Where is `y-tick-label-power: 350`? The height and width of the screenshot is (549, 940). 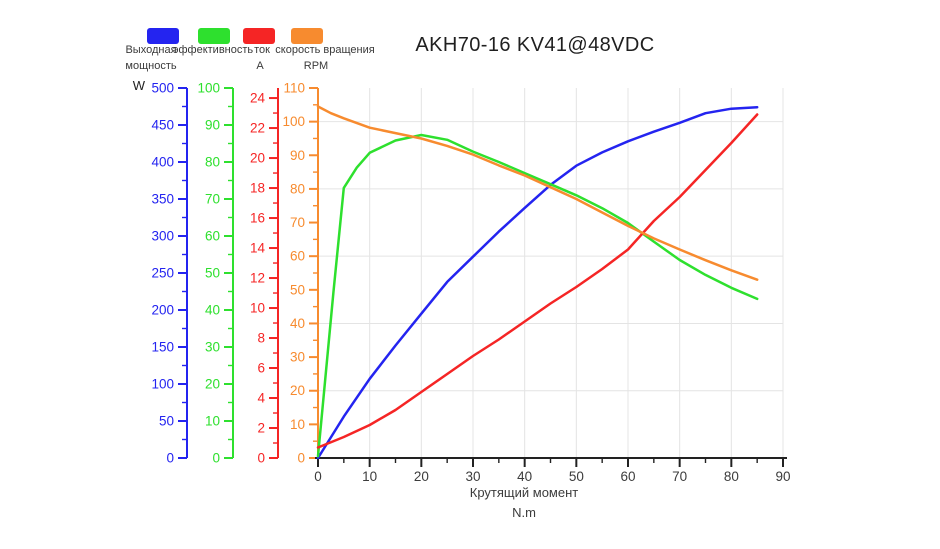
y-tick-label-power: 350 is located at coordinates (162, 199).